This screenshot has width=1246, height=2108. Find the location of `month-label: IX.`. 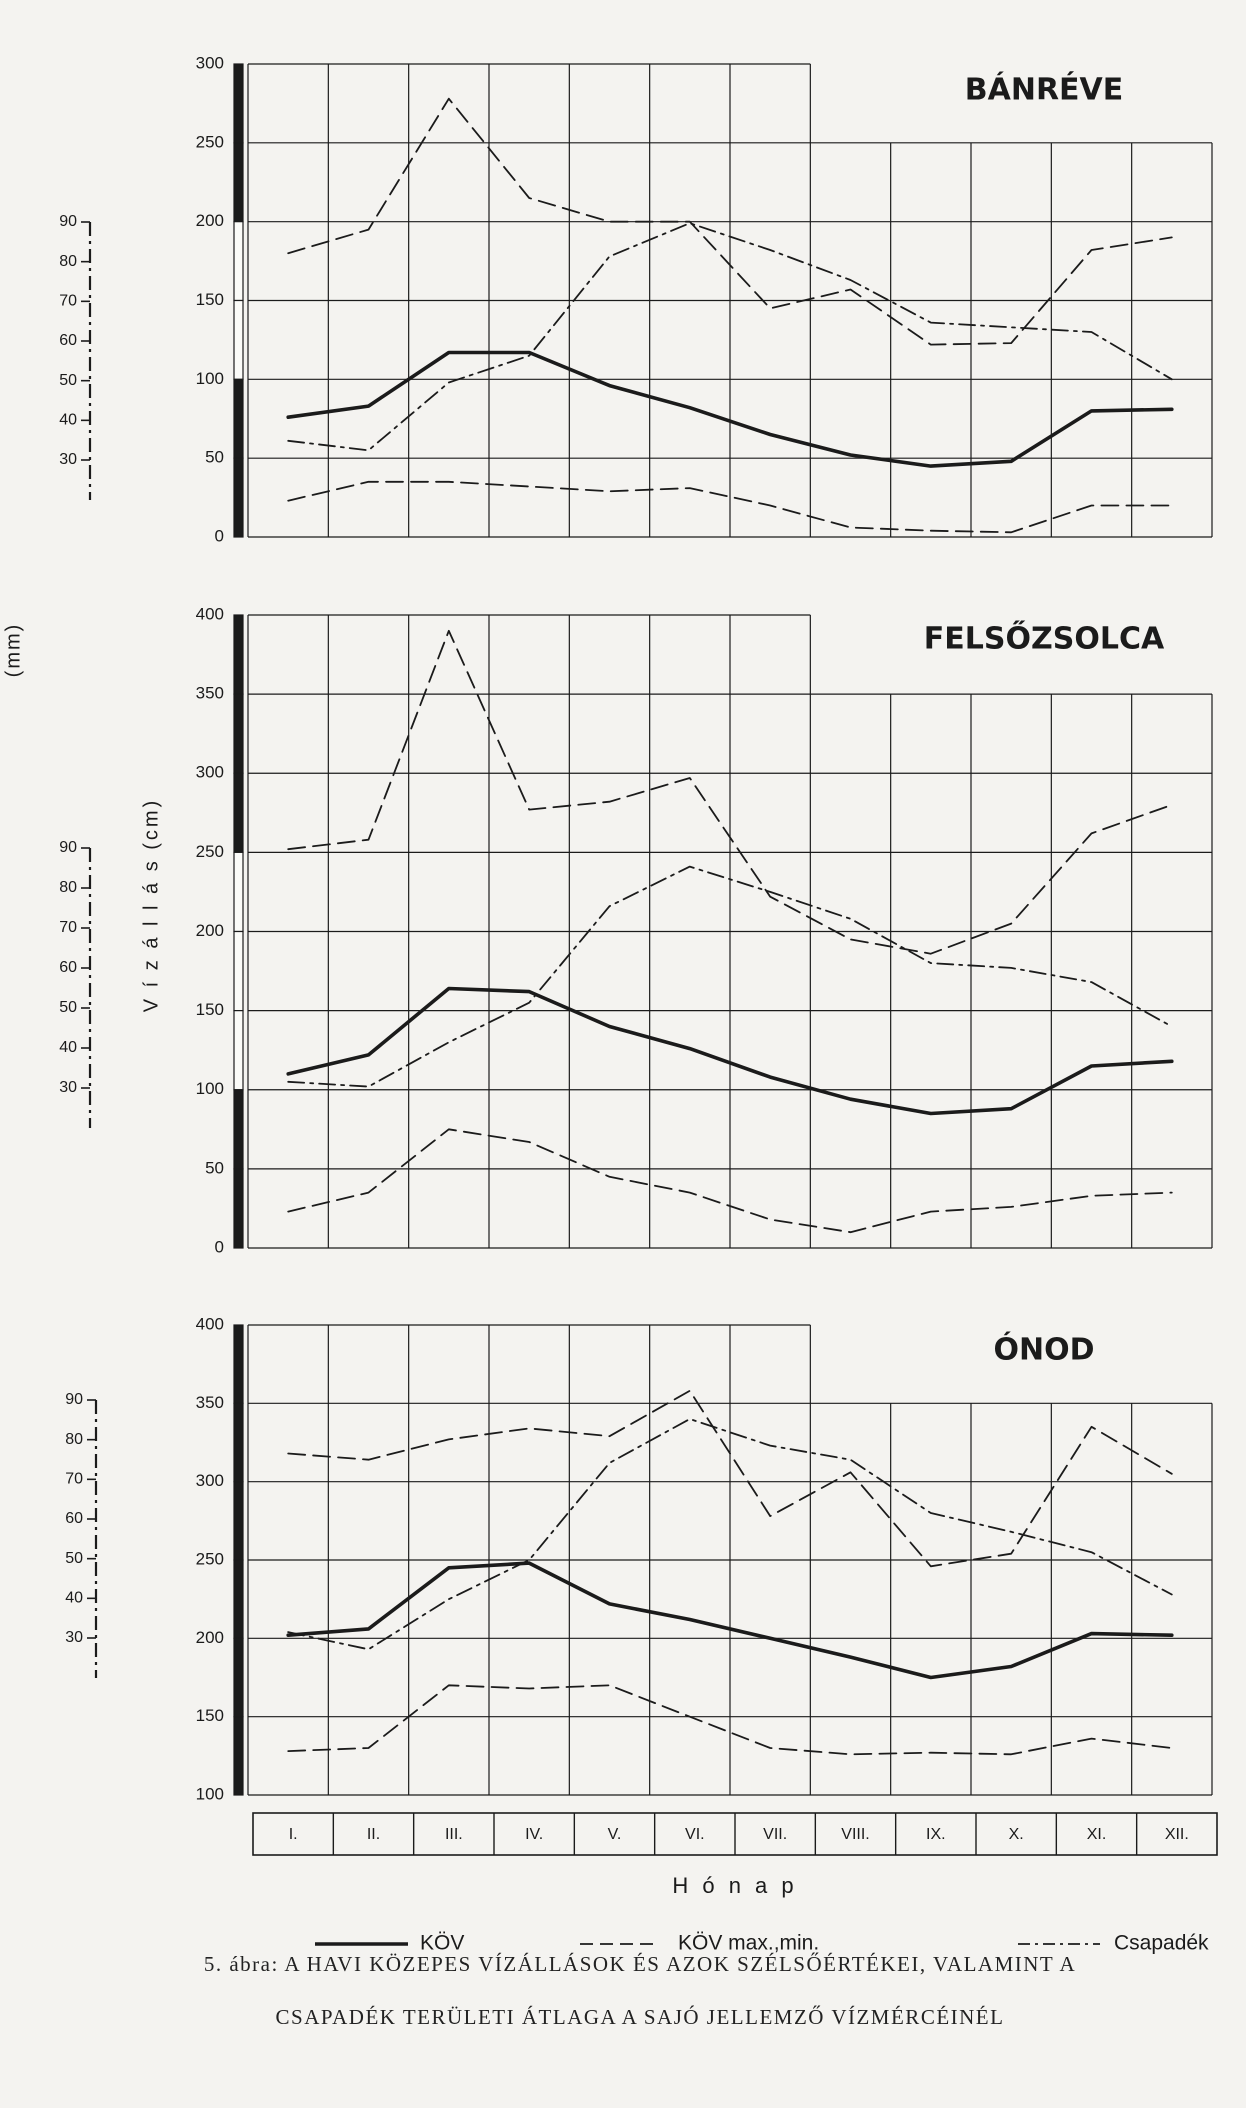

month-label: IX. is located at coordinates (936, 1834).